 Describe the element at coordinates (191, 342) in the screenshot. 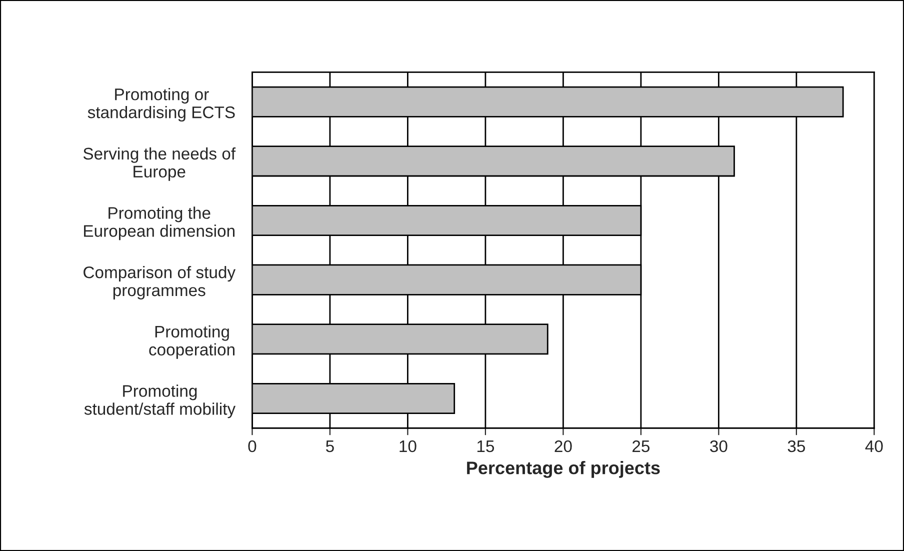

I see `y-tick-label: Promoting cooperation` at that location.